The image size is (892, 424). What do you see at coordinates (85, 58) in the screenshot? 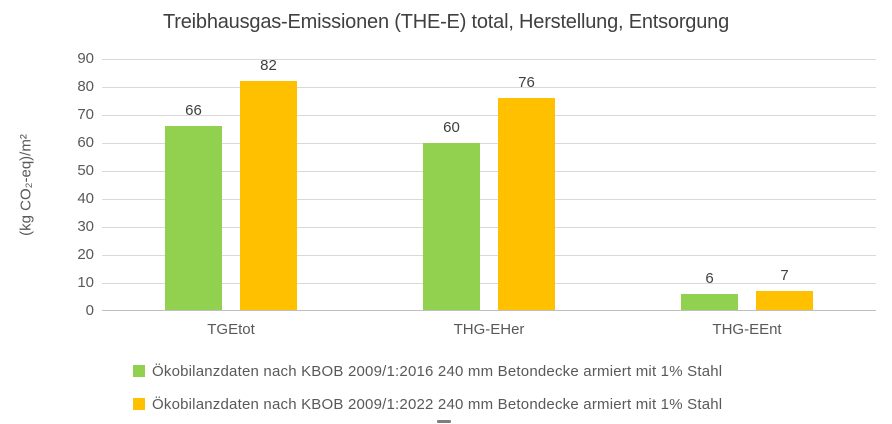
I see `y-axis-tick-label: 90` at bounding box center [85, 58].